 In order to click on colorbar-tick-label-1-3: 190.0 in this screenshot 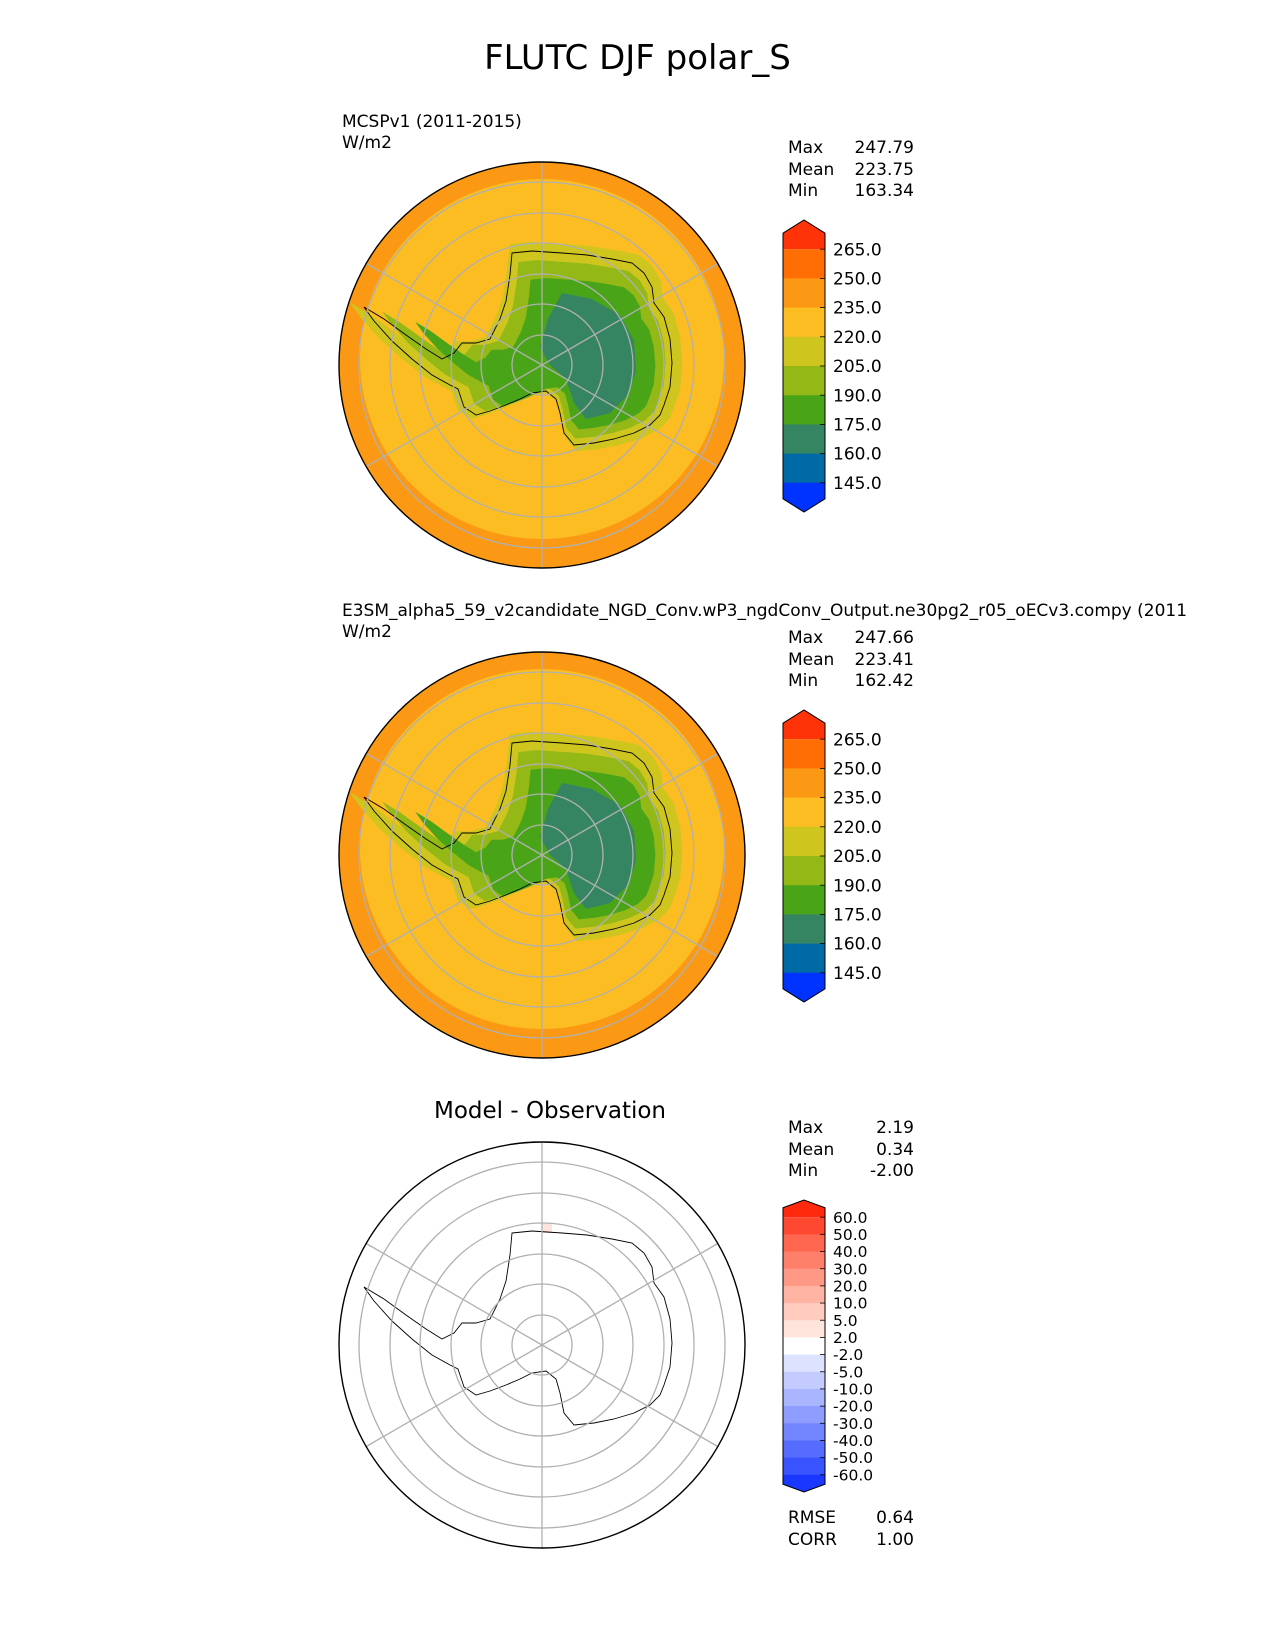, I will do `click(857, 886)`.